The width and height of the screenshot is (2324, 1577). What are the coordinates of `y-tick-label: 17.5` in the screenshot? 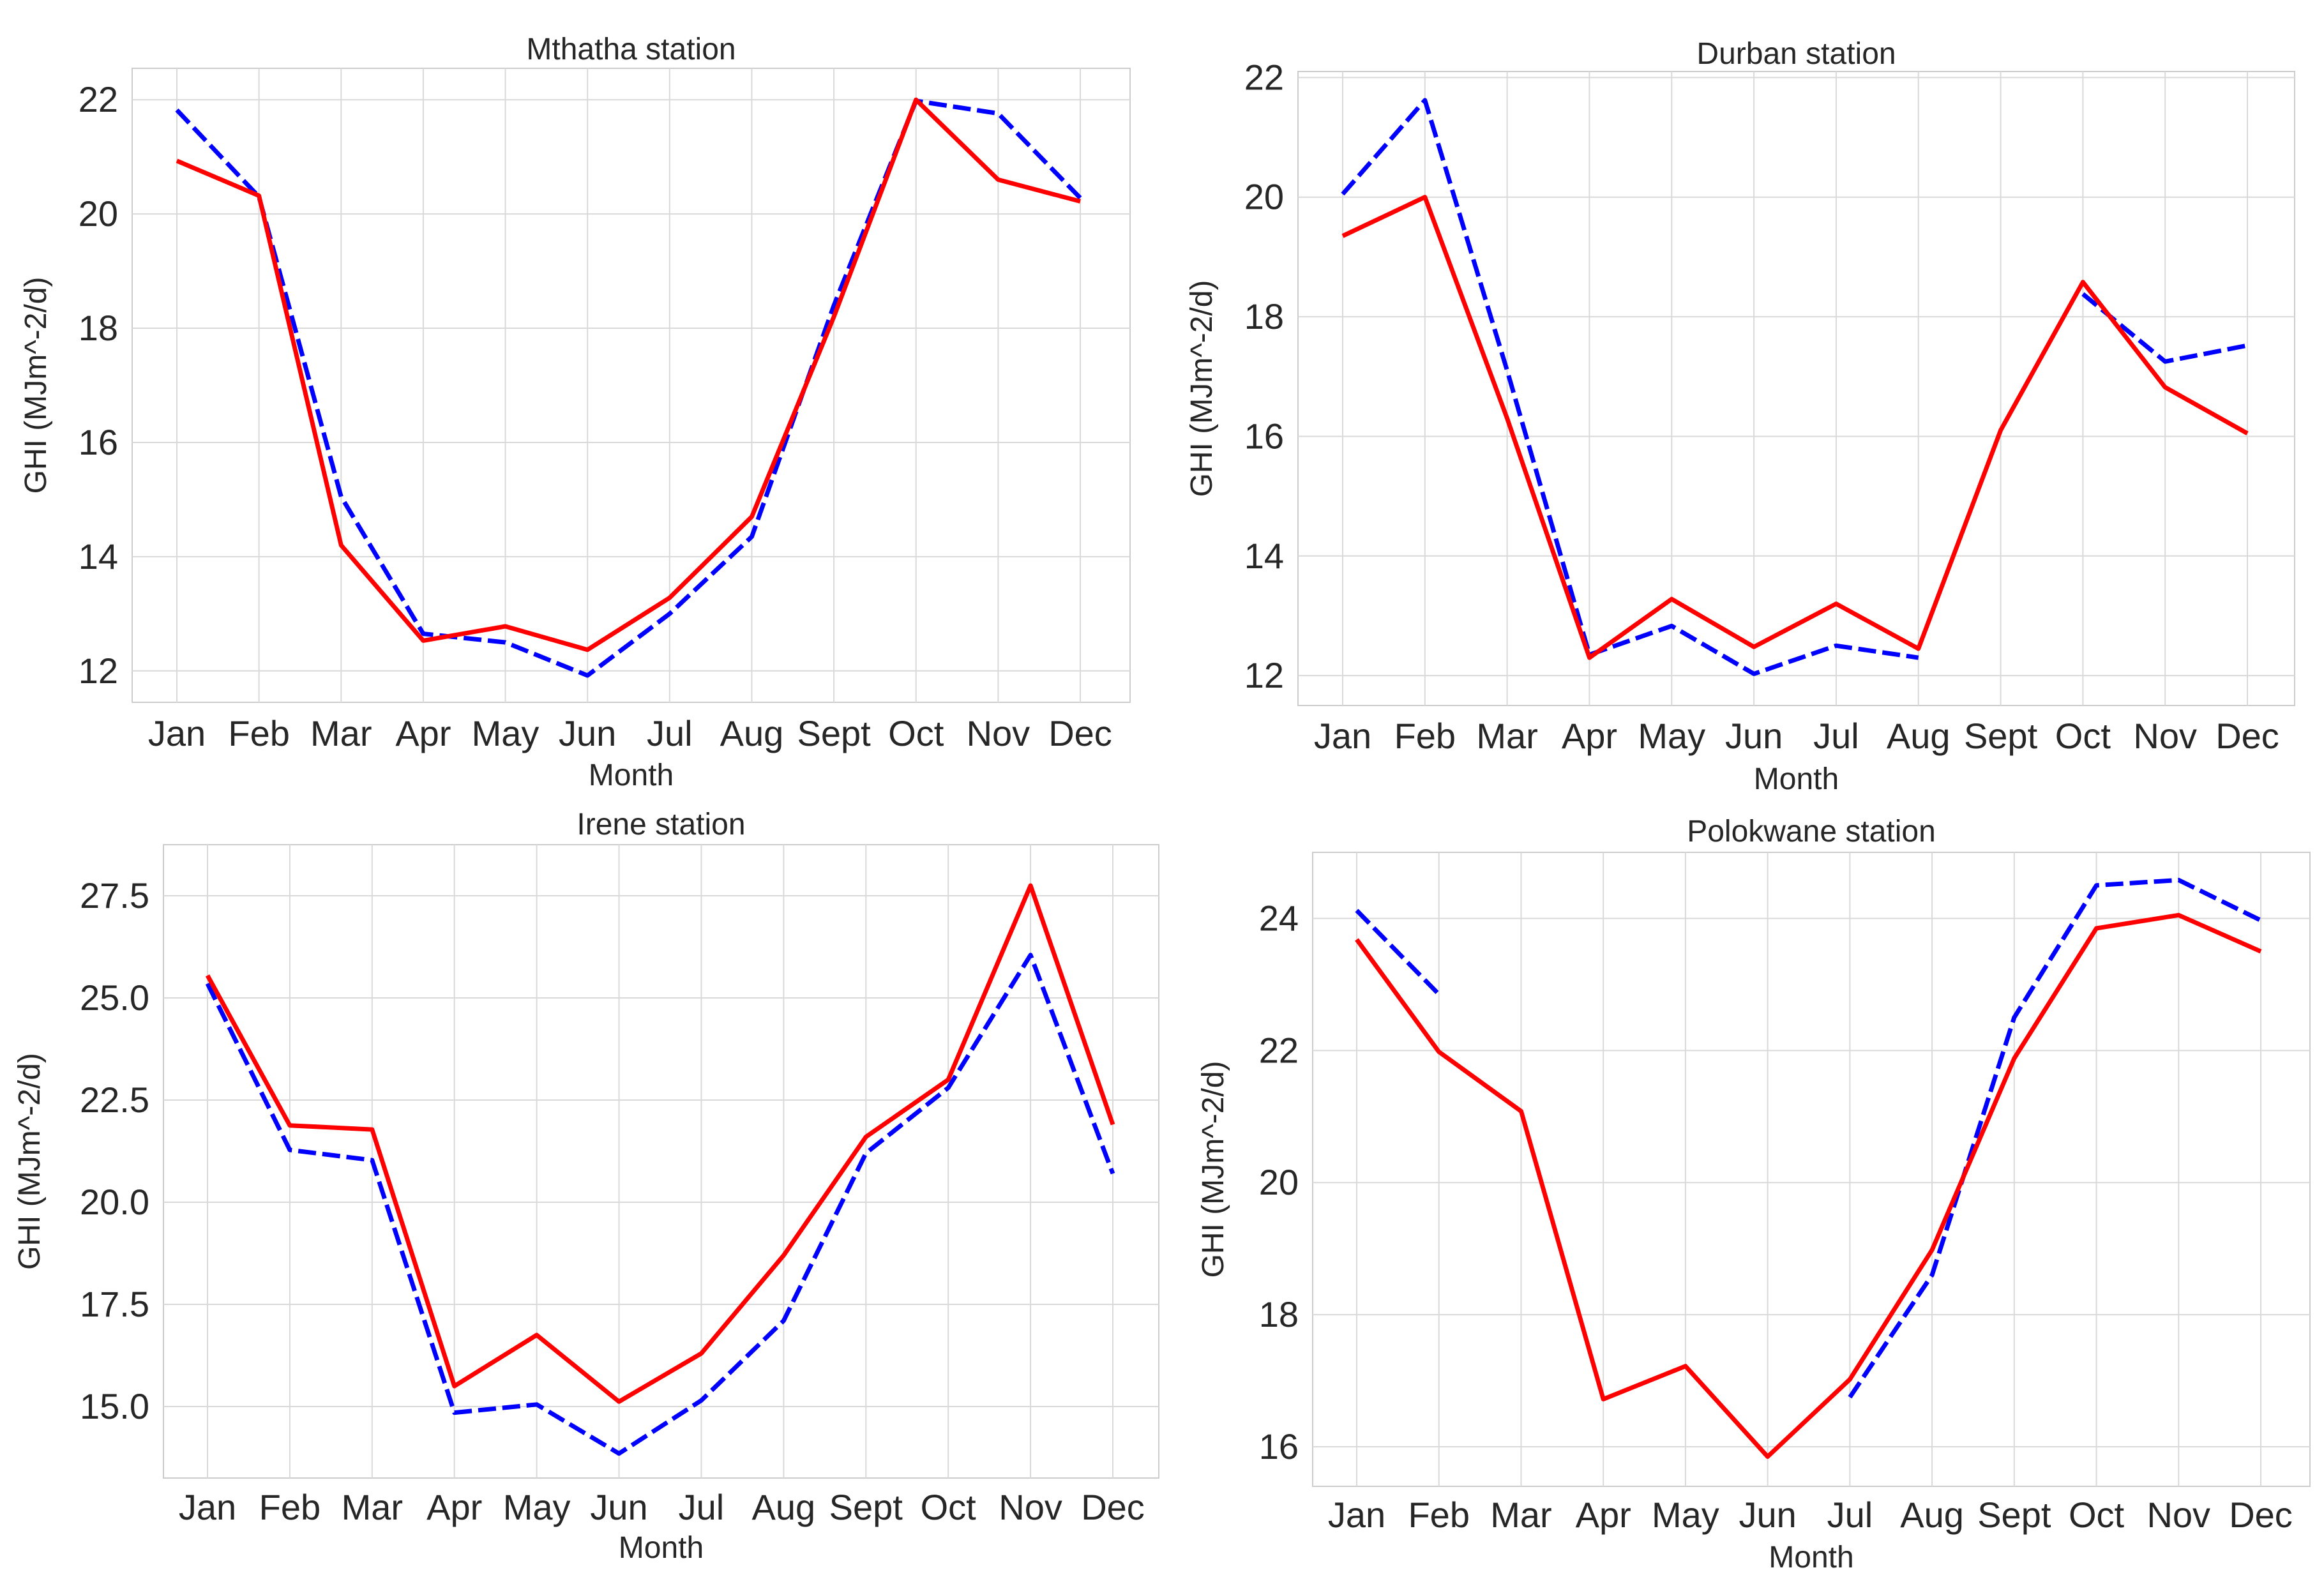 It's located at (114, 1304).